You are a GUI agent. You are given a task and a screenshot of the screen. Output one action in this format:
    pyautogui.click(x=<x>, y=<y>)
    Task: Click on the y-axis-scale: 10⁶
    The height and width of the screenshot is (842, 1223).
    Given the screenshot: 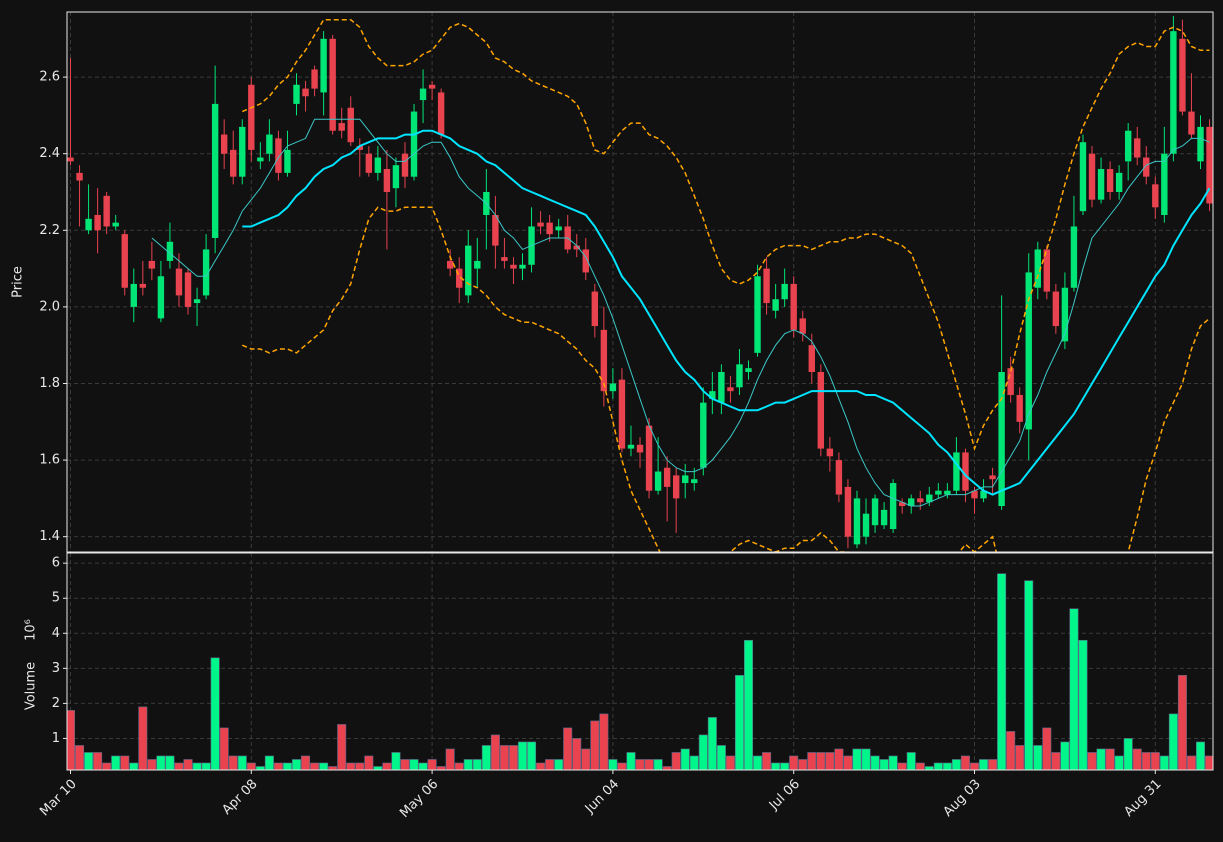 What is the action you would take?
    pyautogui.click(x=31, y=630)
    